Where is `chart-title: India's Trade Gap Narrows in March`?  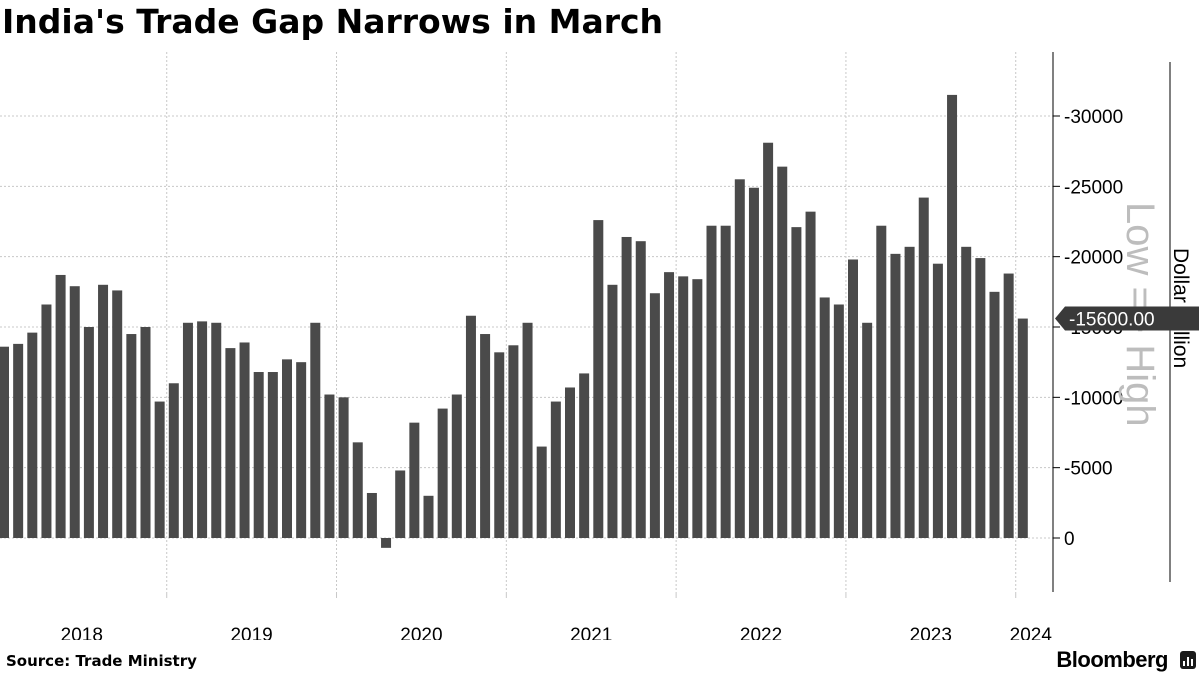
chart-title: India's Trade Gap Narrows in March is located at coordinates (333, 21).